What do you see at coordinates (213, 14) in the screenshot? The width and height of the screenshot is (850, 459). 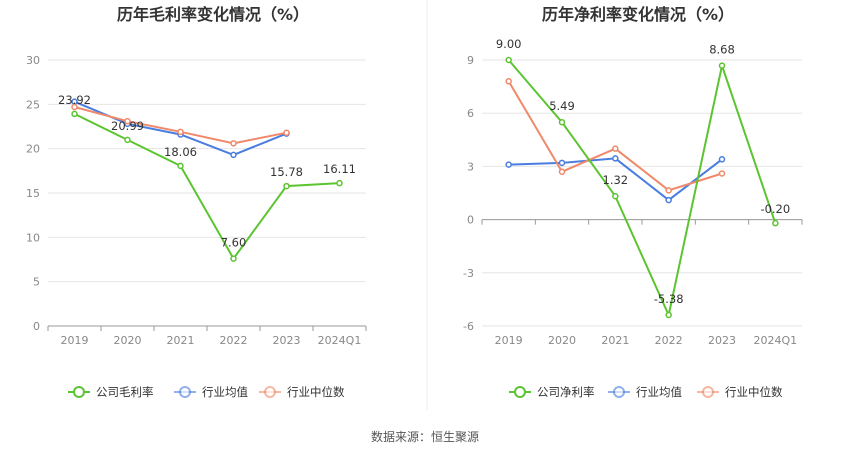 I see `chart-title: 历年毛利率变化情况（%）` at bounding box center [213, 14].